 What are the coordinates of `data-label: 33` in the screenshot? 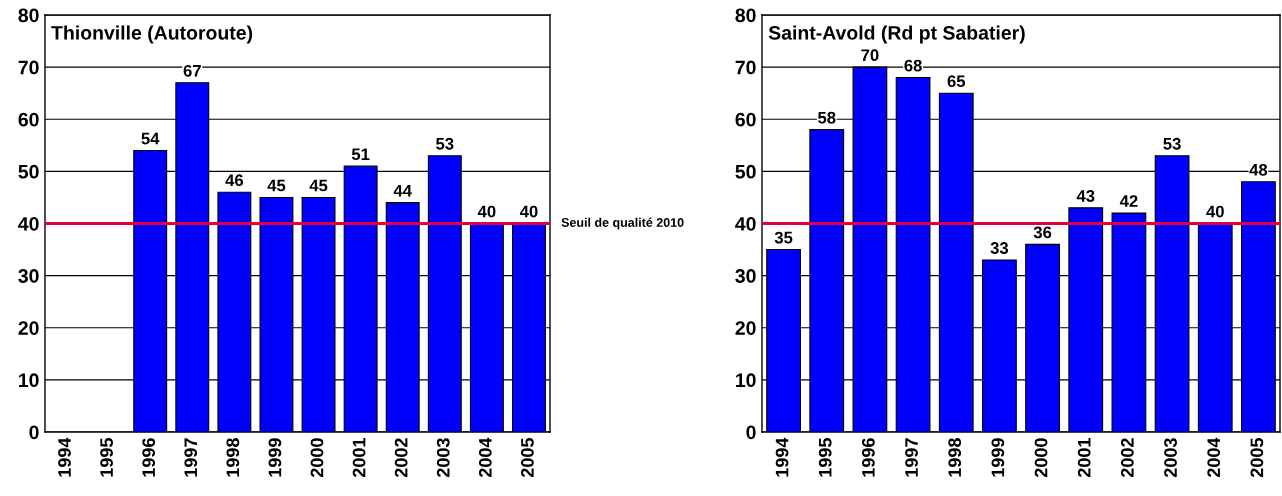 It's located at (999, 248).